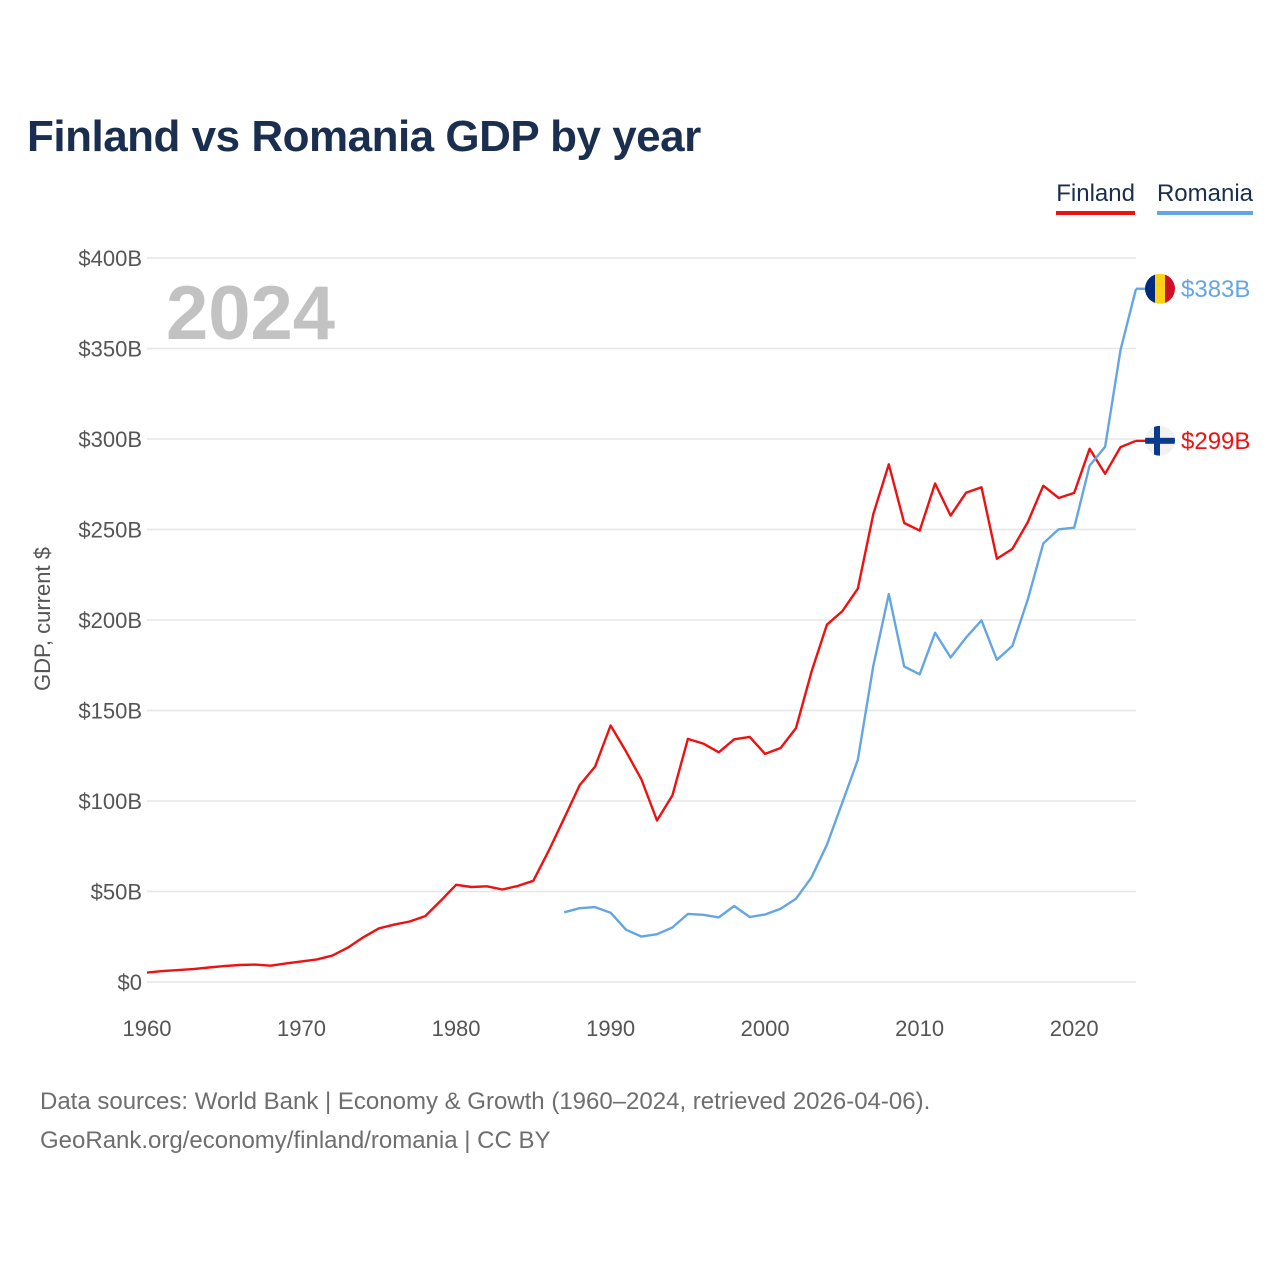  What do you see at coordinates (1215, 441) in the screenshot?
I see `end-value-label-finland: $299B` at bounding box center [1215, 441].